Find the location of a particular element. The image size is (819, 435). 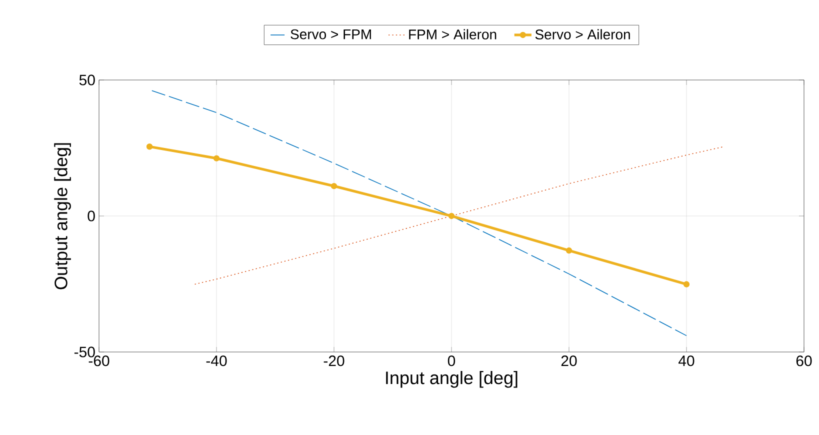

y-tick-label: 0 is located at coordinates (91, 216).